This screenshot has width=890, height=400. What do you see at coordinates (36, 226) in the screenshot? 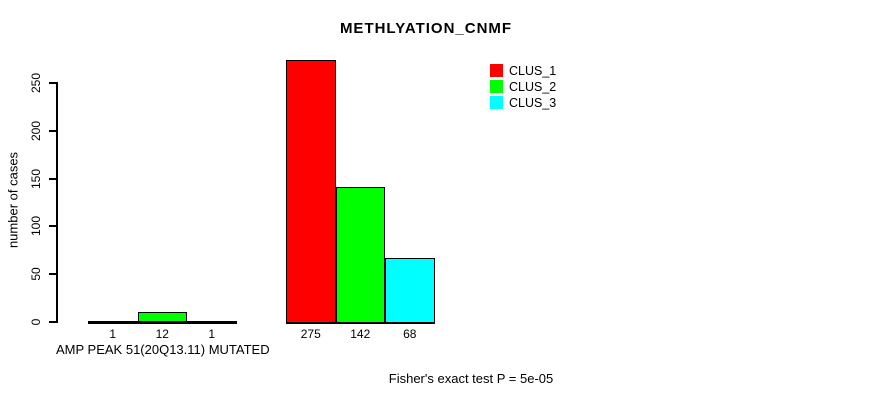
I see `y-tick-label: 100` at bounding box center [36, 226].